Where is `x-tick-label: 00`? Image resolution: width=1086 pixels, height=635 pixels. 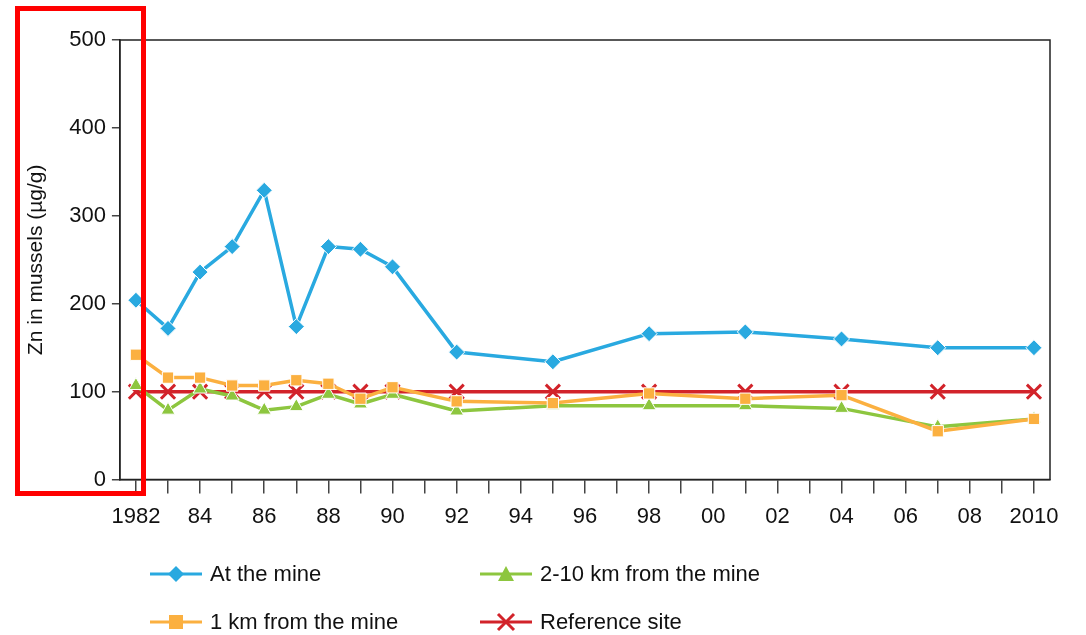
x-tick-label: 00 is located at coordinates (713, 515).